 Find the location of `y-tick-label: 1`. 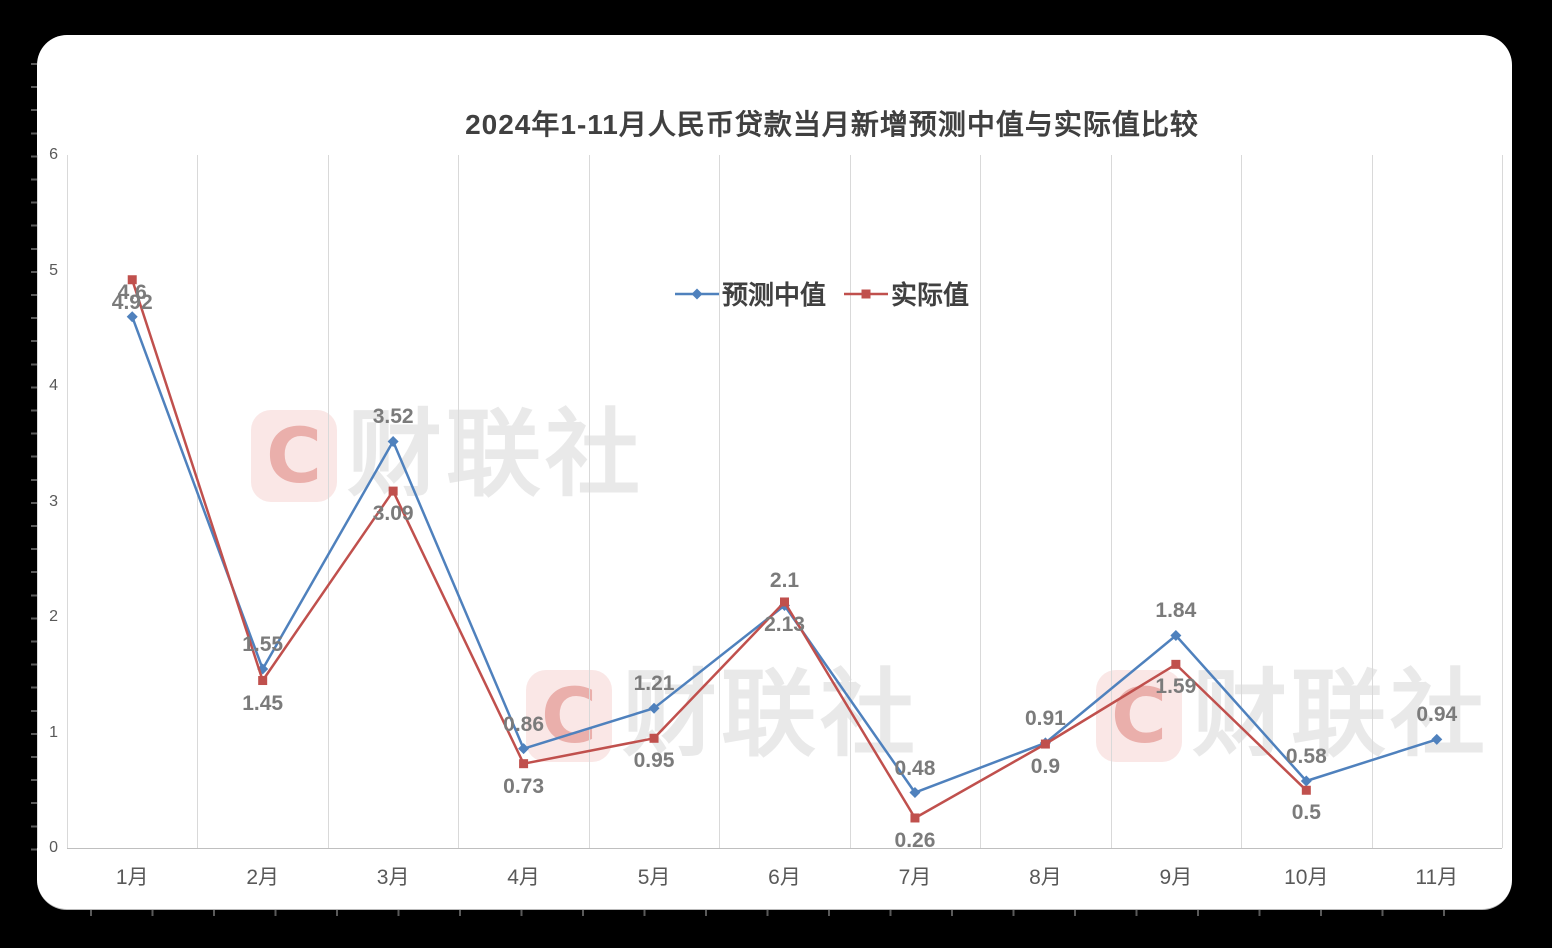

y-tick-label: 1 is located at coordinates (53, 732).